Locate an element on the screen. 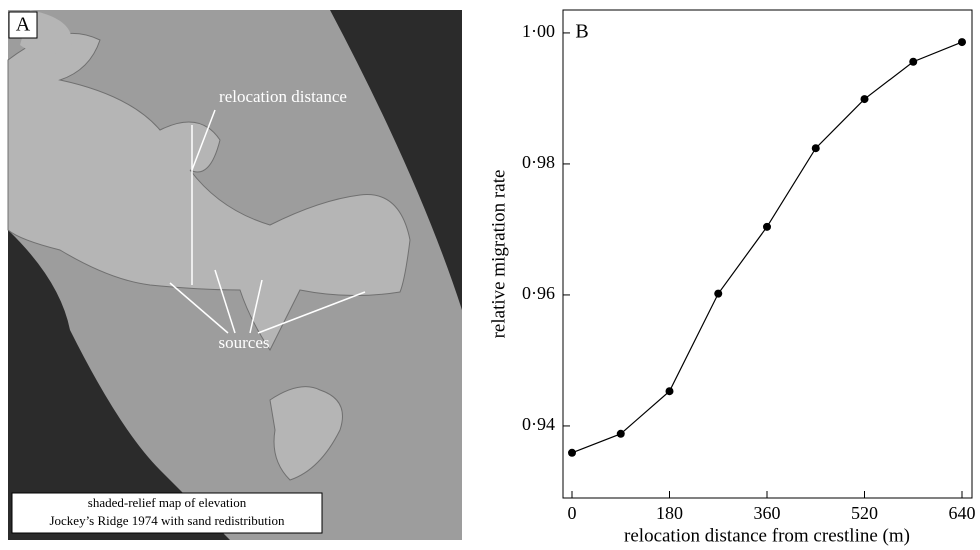  caption-box is located at coordinates (167, 513).